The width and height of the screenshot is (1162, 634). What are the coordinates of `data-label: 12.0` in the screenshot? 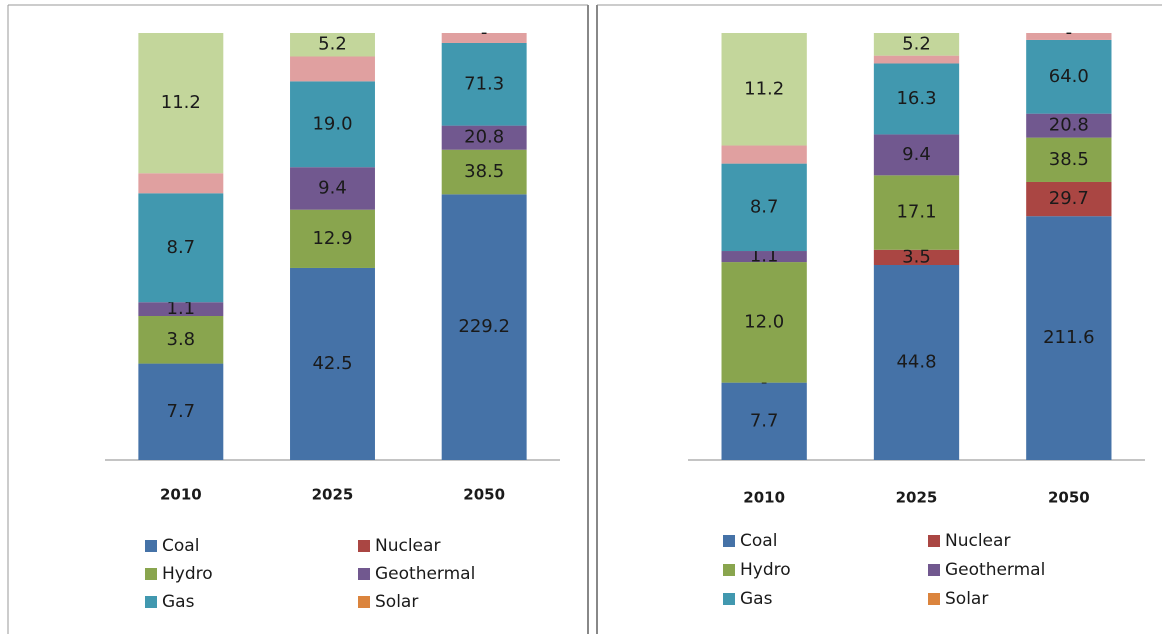 It's located at (764, 321).